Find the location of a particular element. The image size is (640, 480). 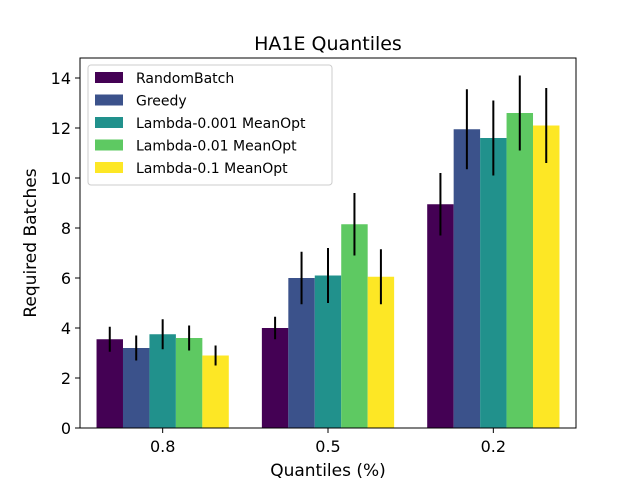

x-axis: 0.8 0.5 0.2 is located at coordinates (328, 442).